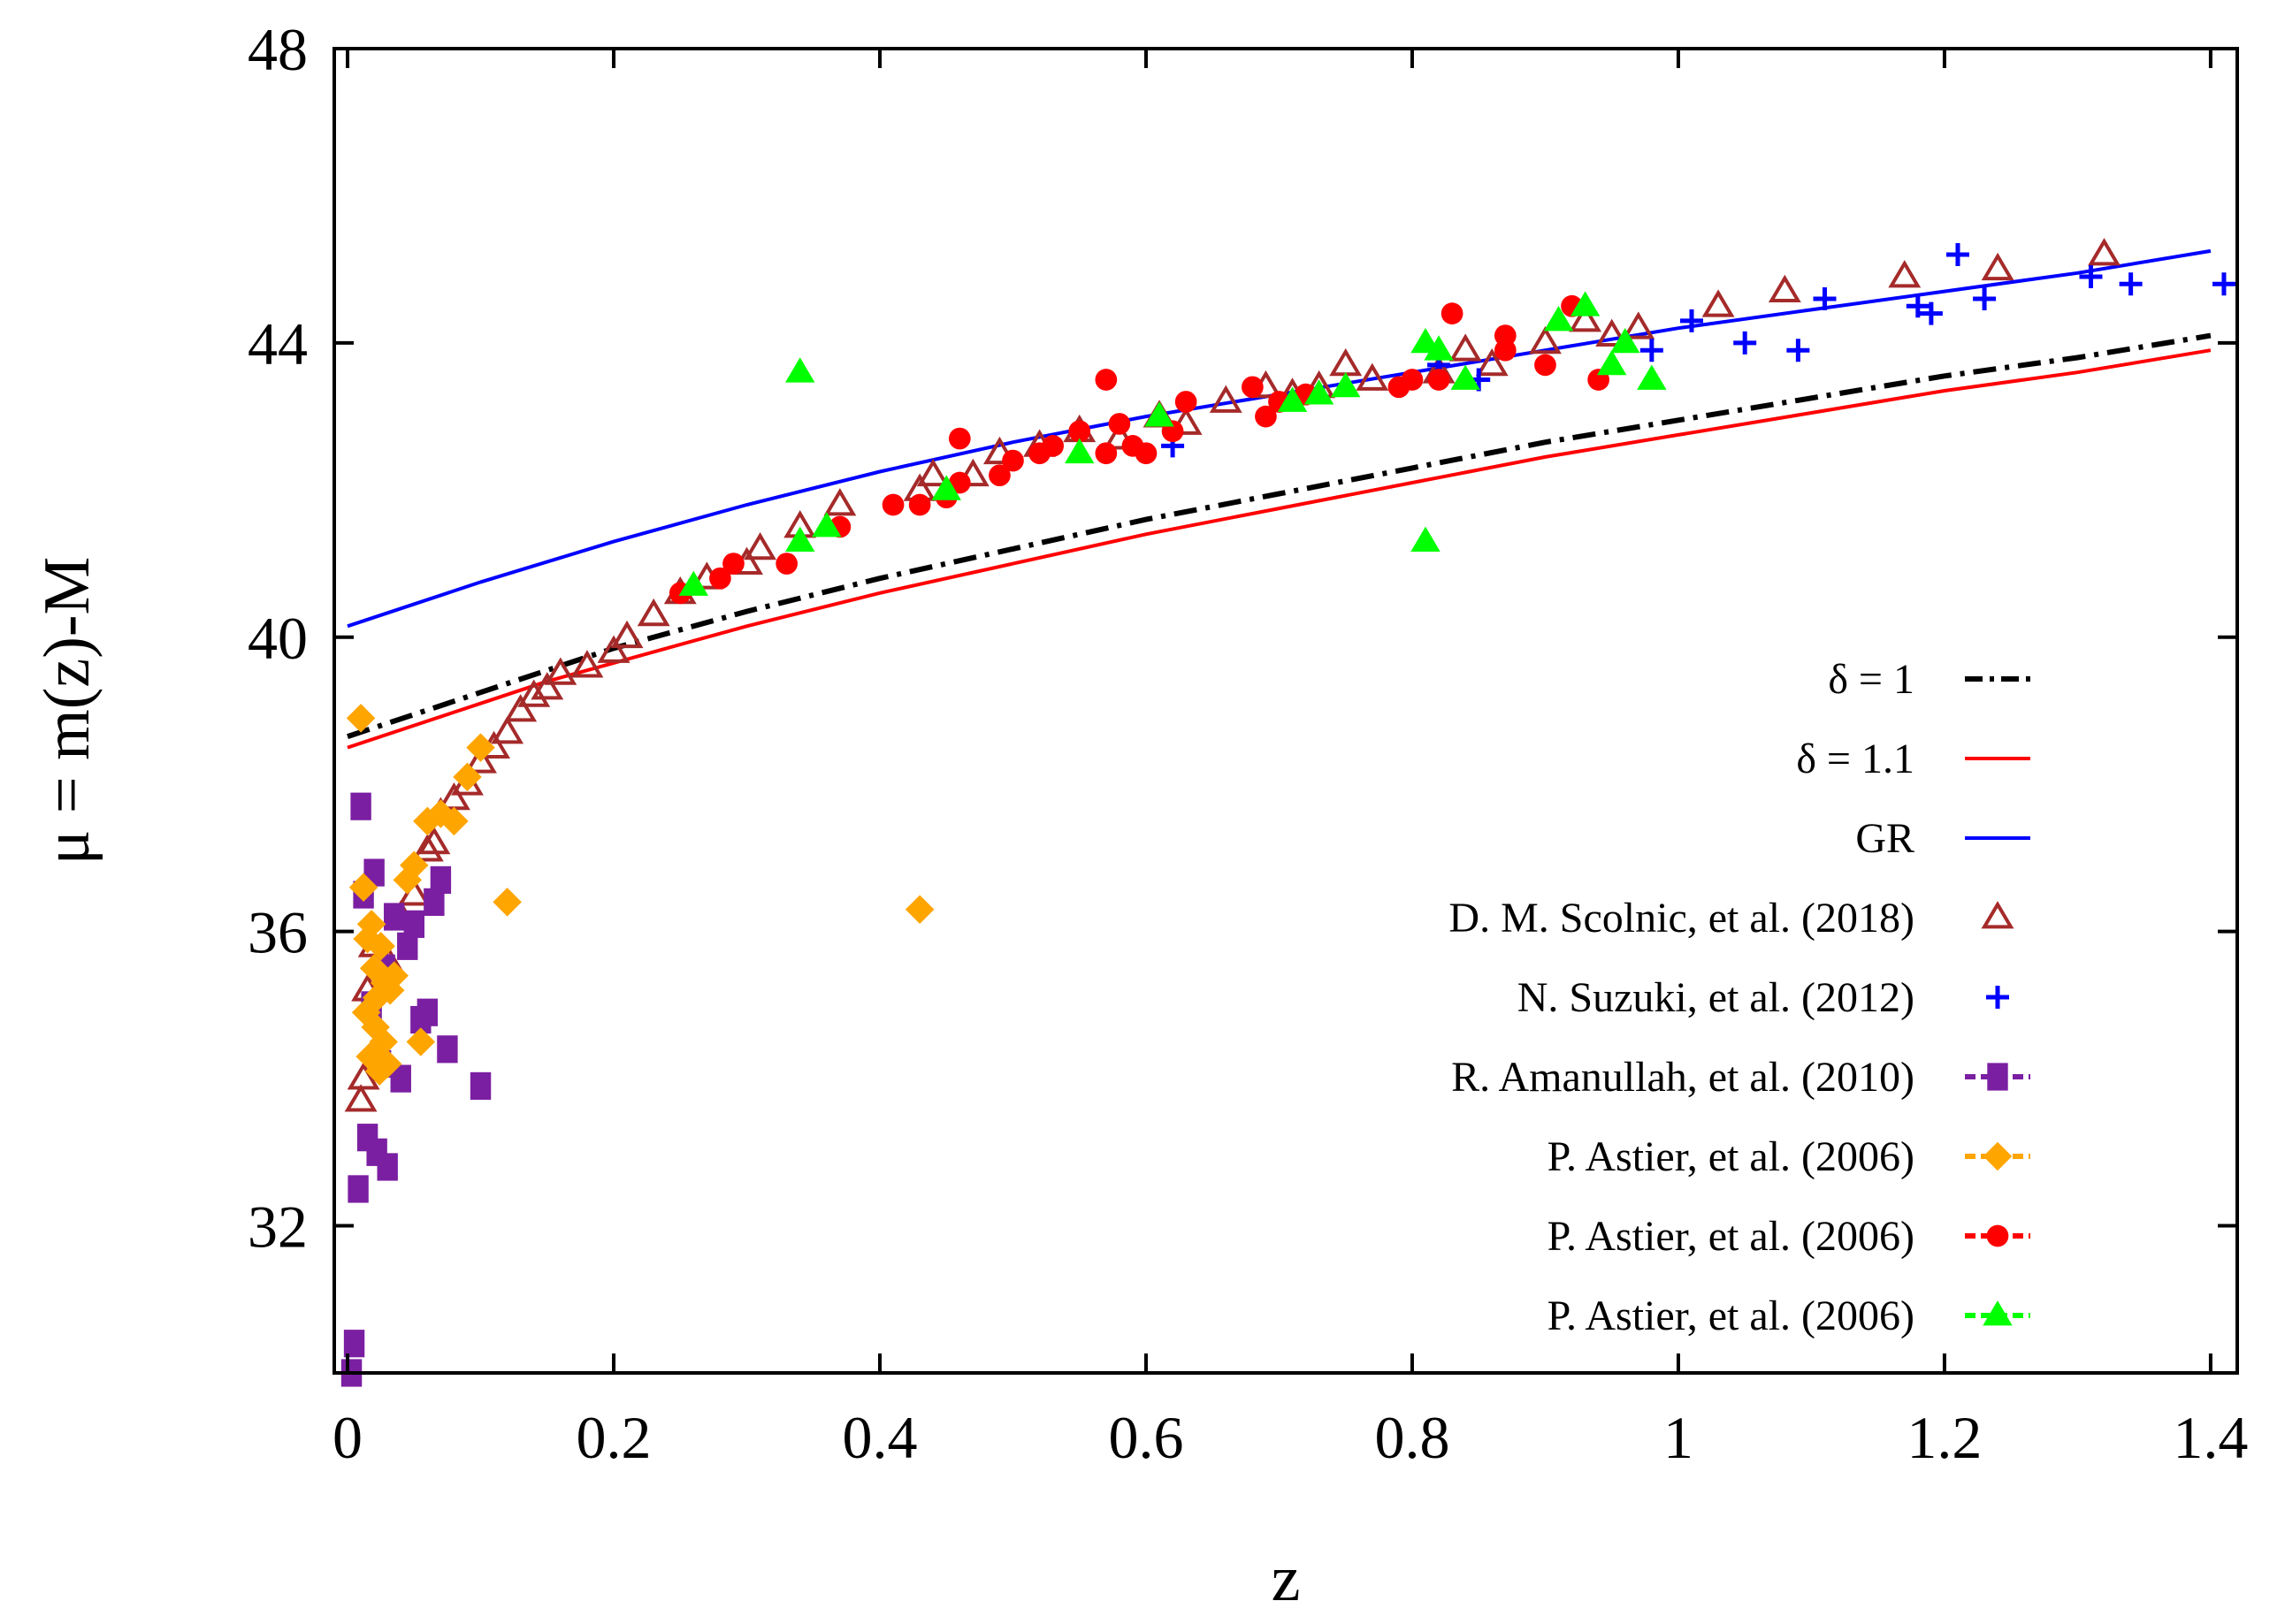 This screenshot has height=1624, width=2285. I want to click on legend-label: P. Astier, et al. (2006), so click(1731, 1315).